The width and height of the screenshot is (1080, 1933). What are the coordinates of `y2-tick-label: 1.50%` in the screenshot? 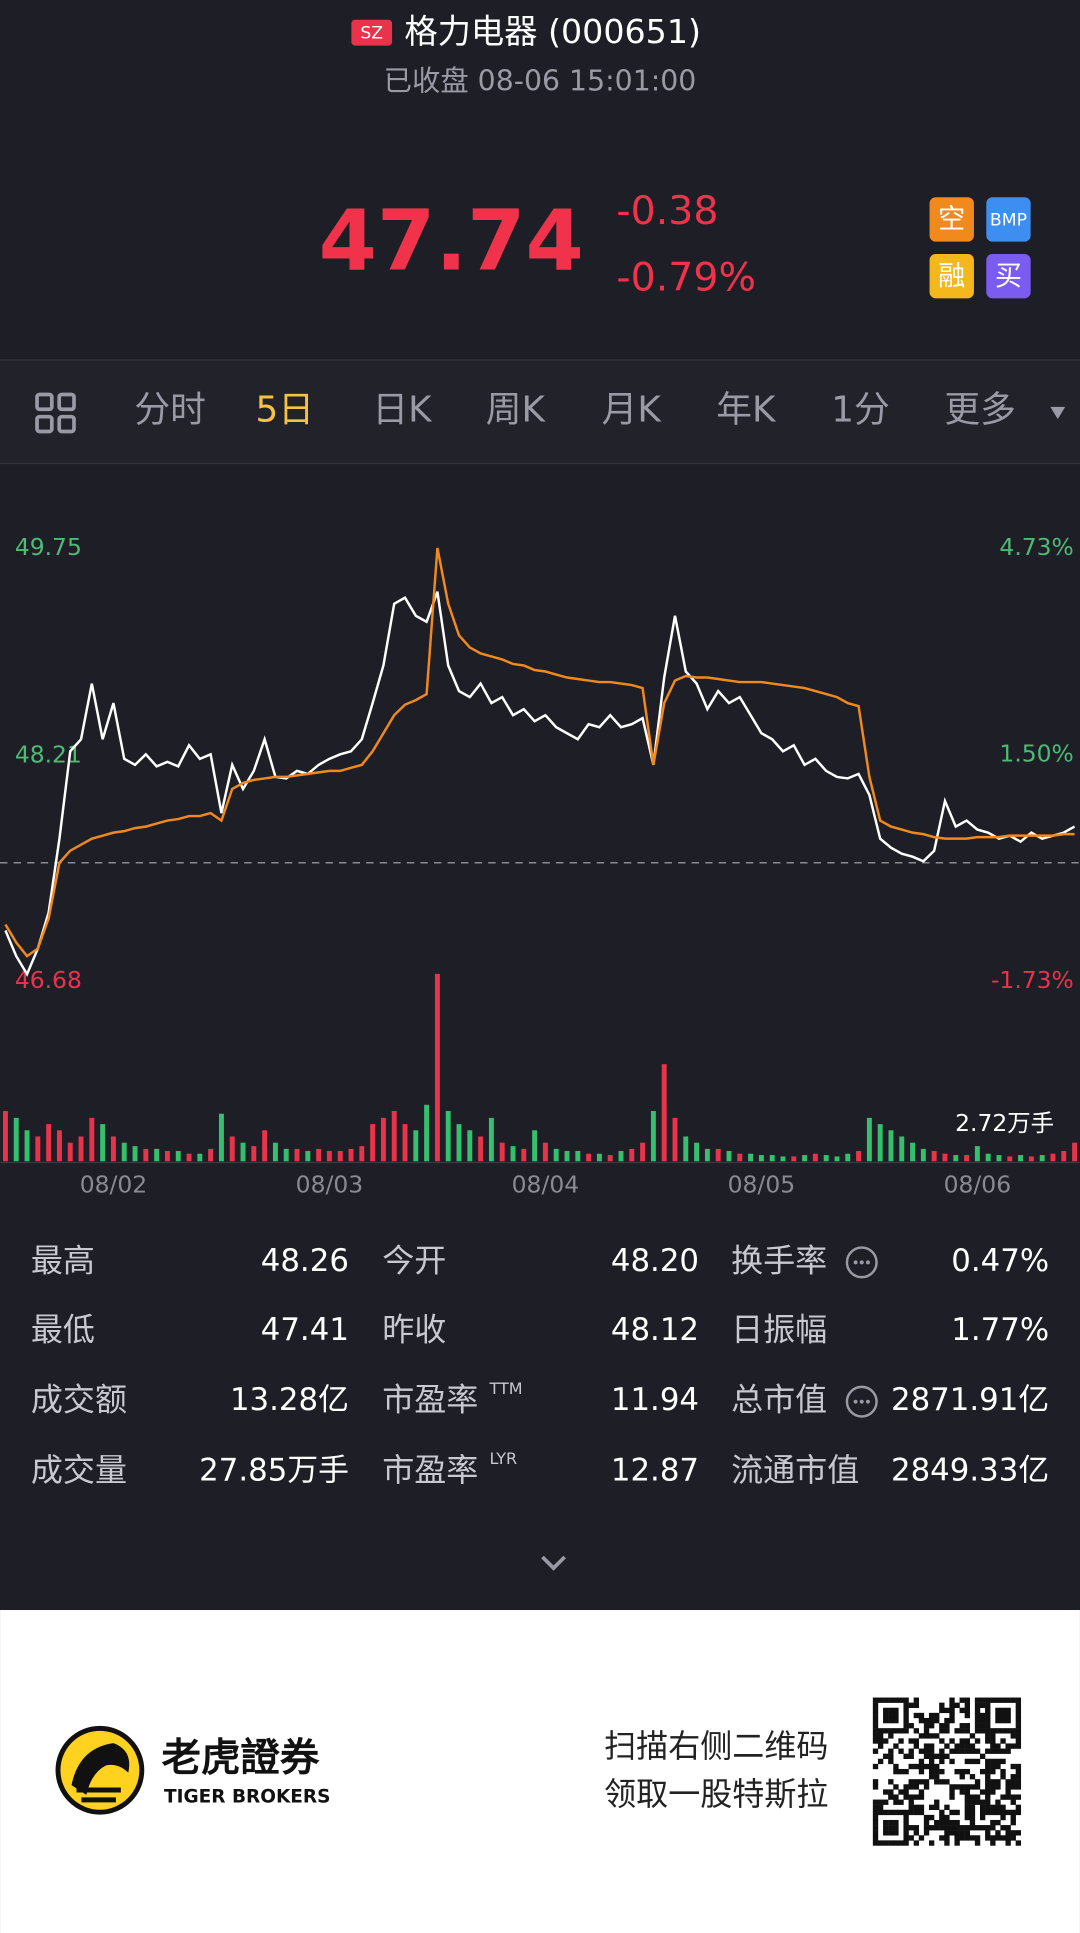 It's located at (1036, 754).